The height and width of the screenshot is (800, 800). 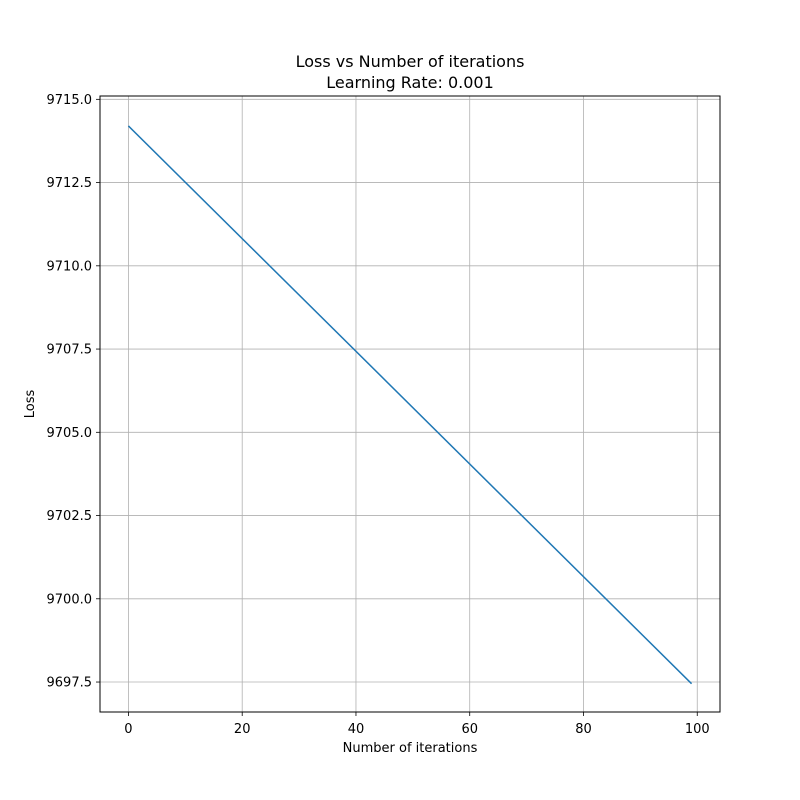 I want to click on x-tick-label: 20, so click(x=242, y=729).